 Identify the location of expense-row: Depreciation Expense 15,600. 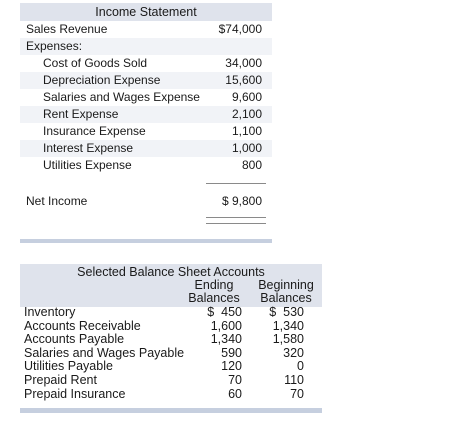
(146, 80).